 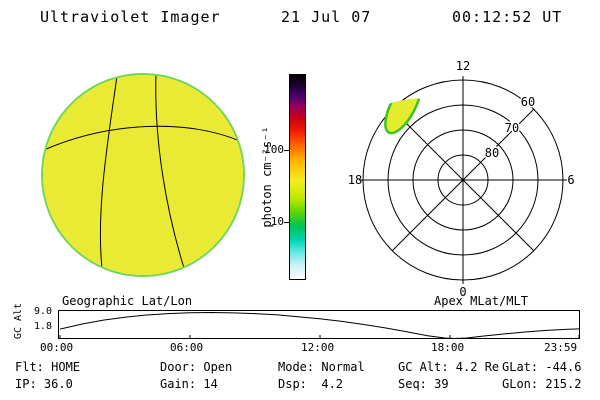 What do you see at coordinates (423, 384) in the screenshot?
I see `status-seq: Seq: 39` at bounding box center [423, 384].